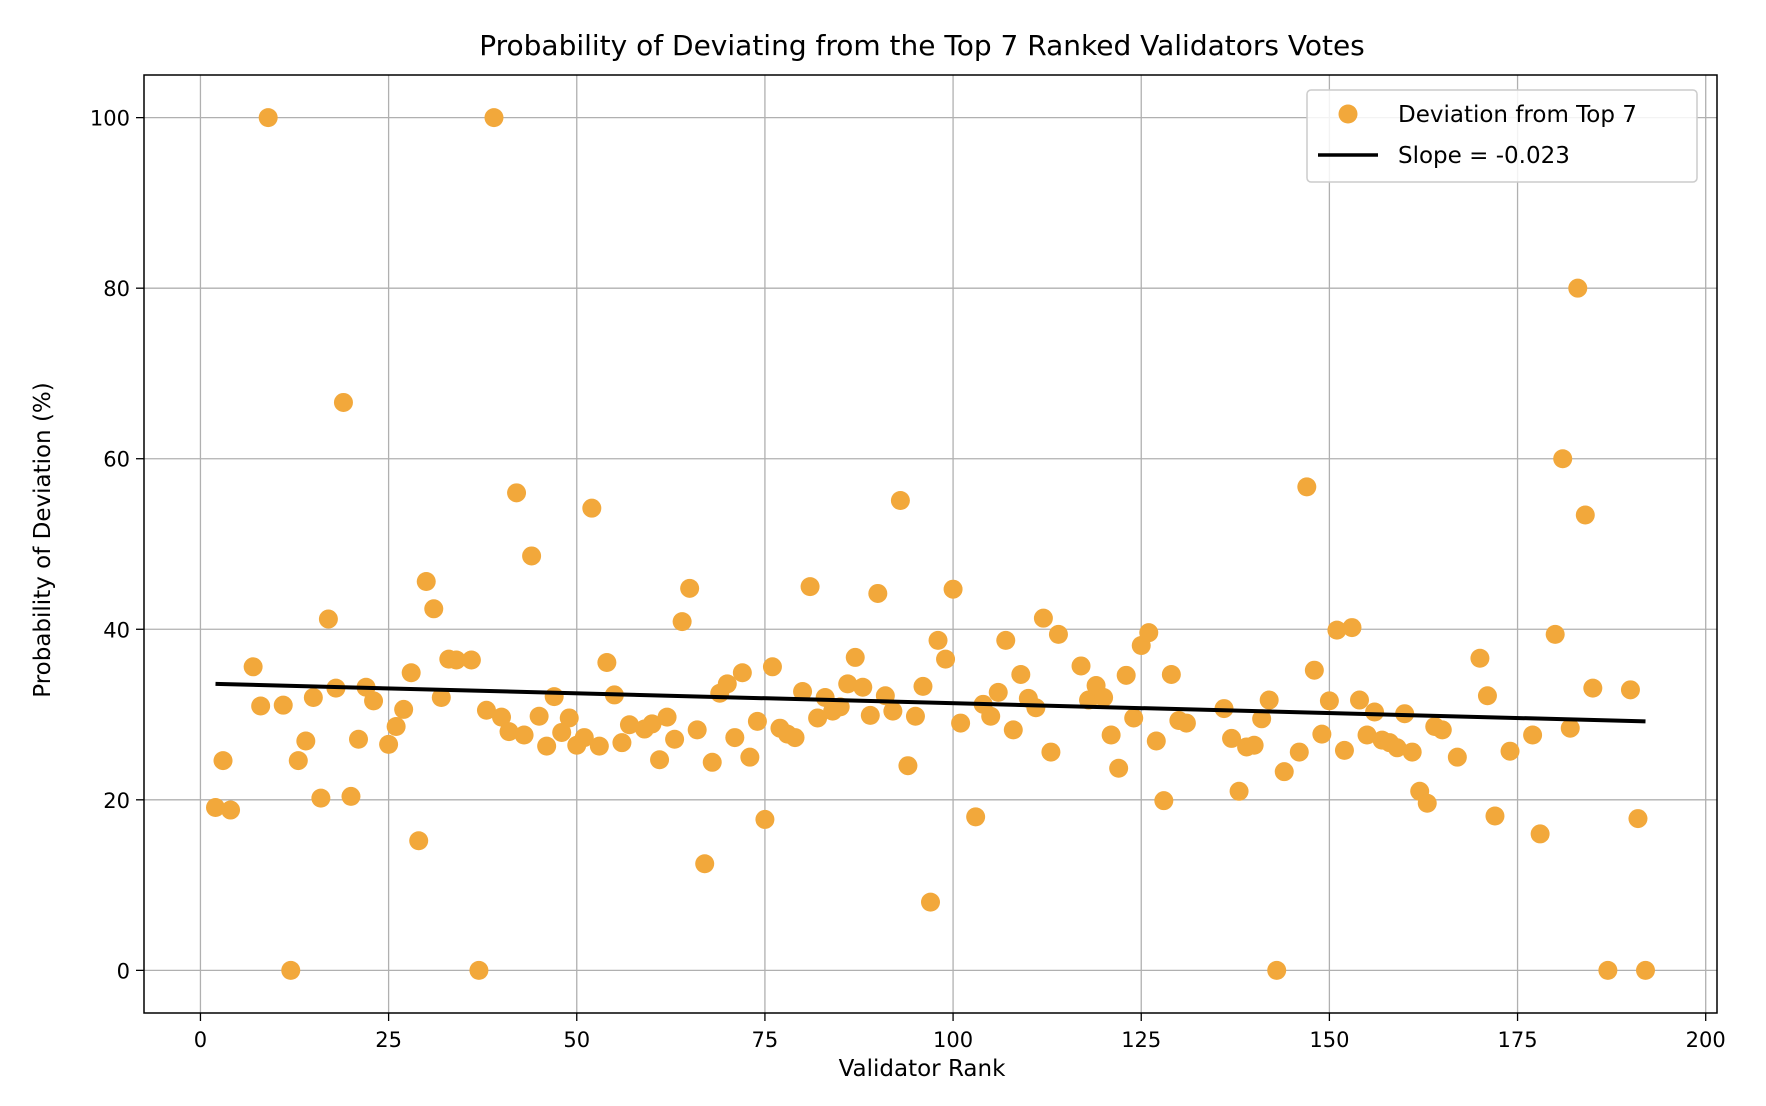  Describe the element at coordinates (953, 1040) in the screenshot. I see `x-tick-label: 100` at that location.